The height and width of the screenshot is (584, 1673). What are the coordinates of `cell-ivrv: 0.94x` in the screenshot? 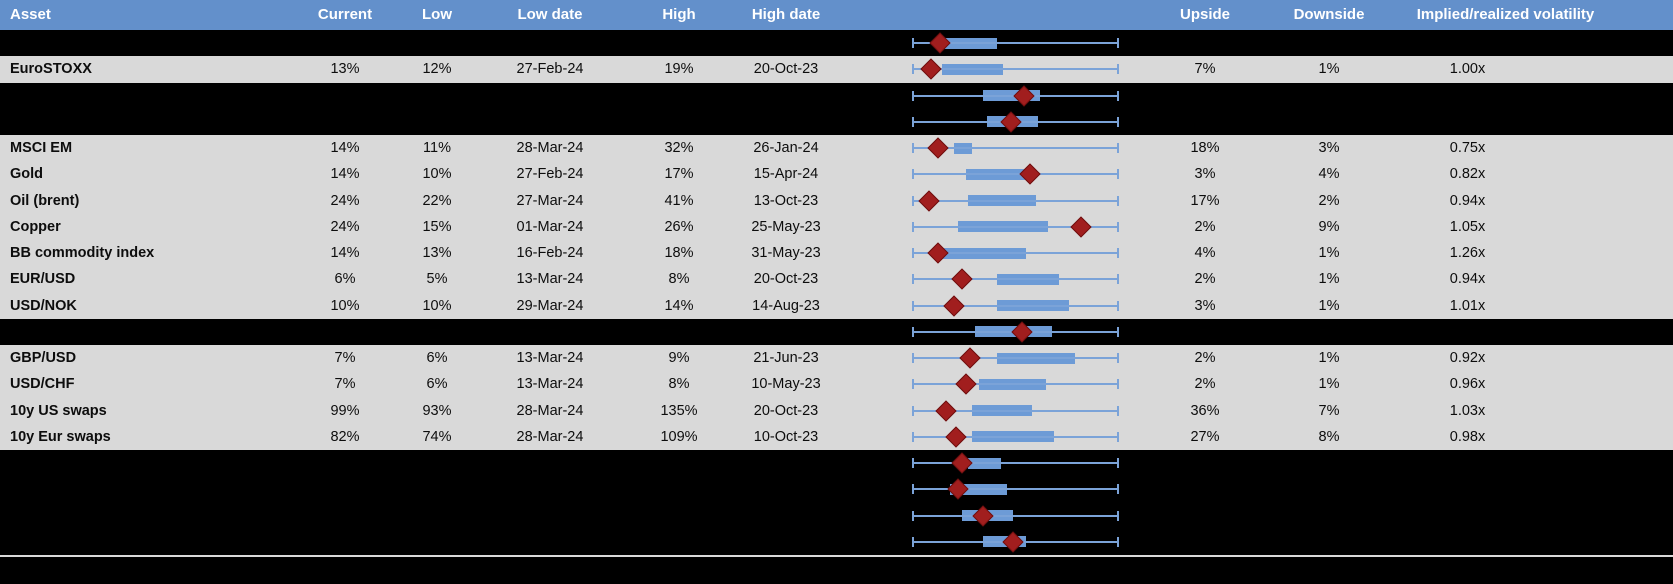 It's located at (1467, 200).